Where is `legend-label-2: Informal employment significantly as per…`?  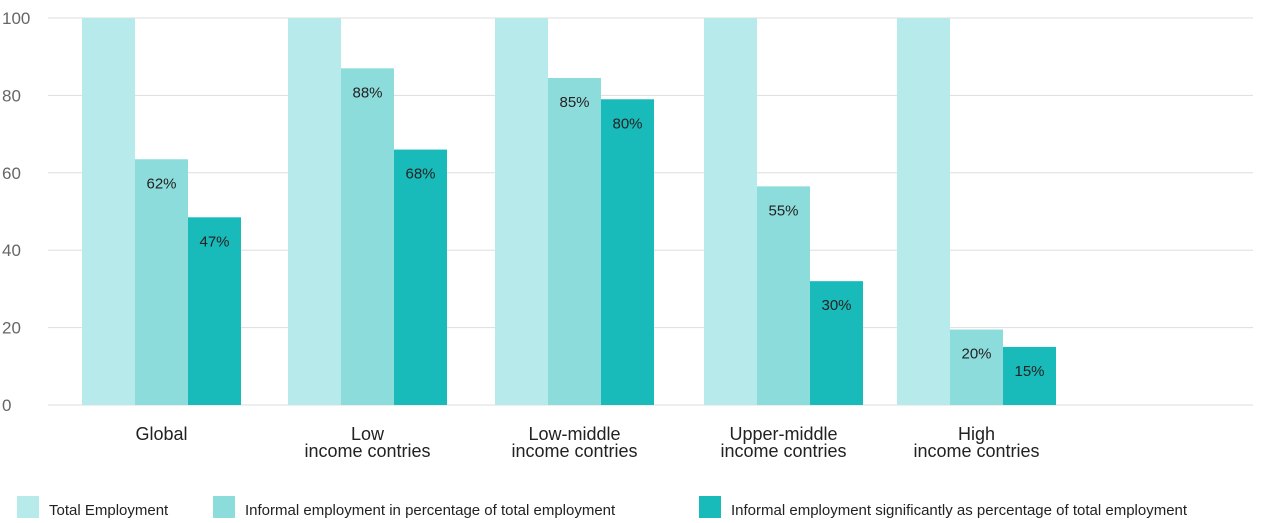 legend-label-2: Informal employment significantly as per… is located at coordinates (959, 510).